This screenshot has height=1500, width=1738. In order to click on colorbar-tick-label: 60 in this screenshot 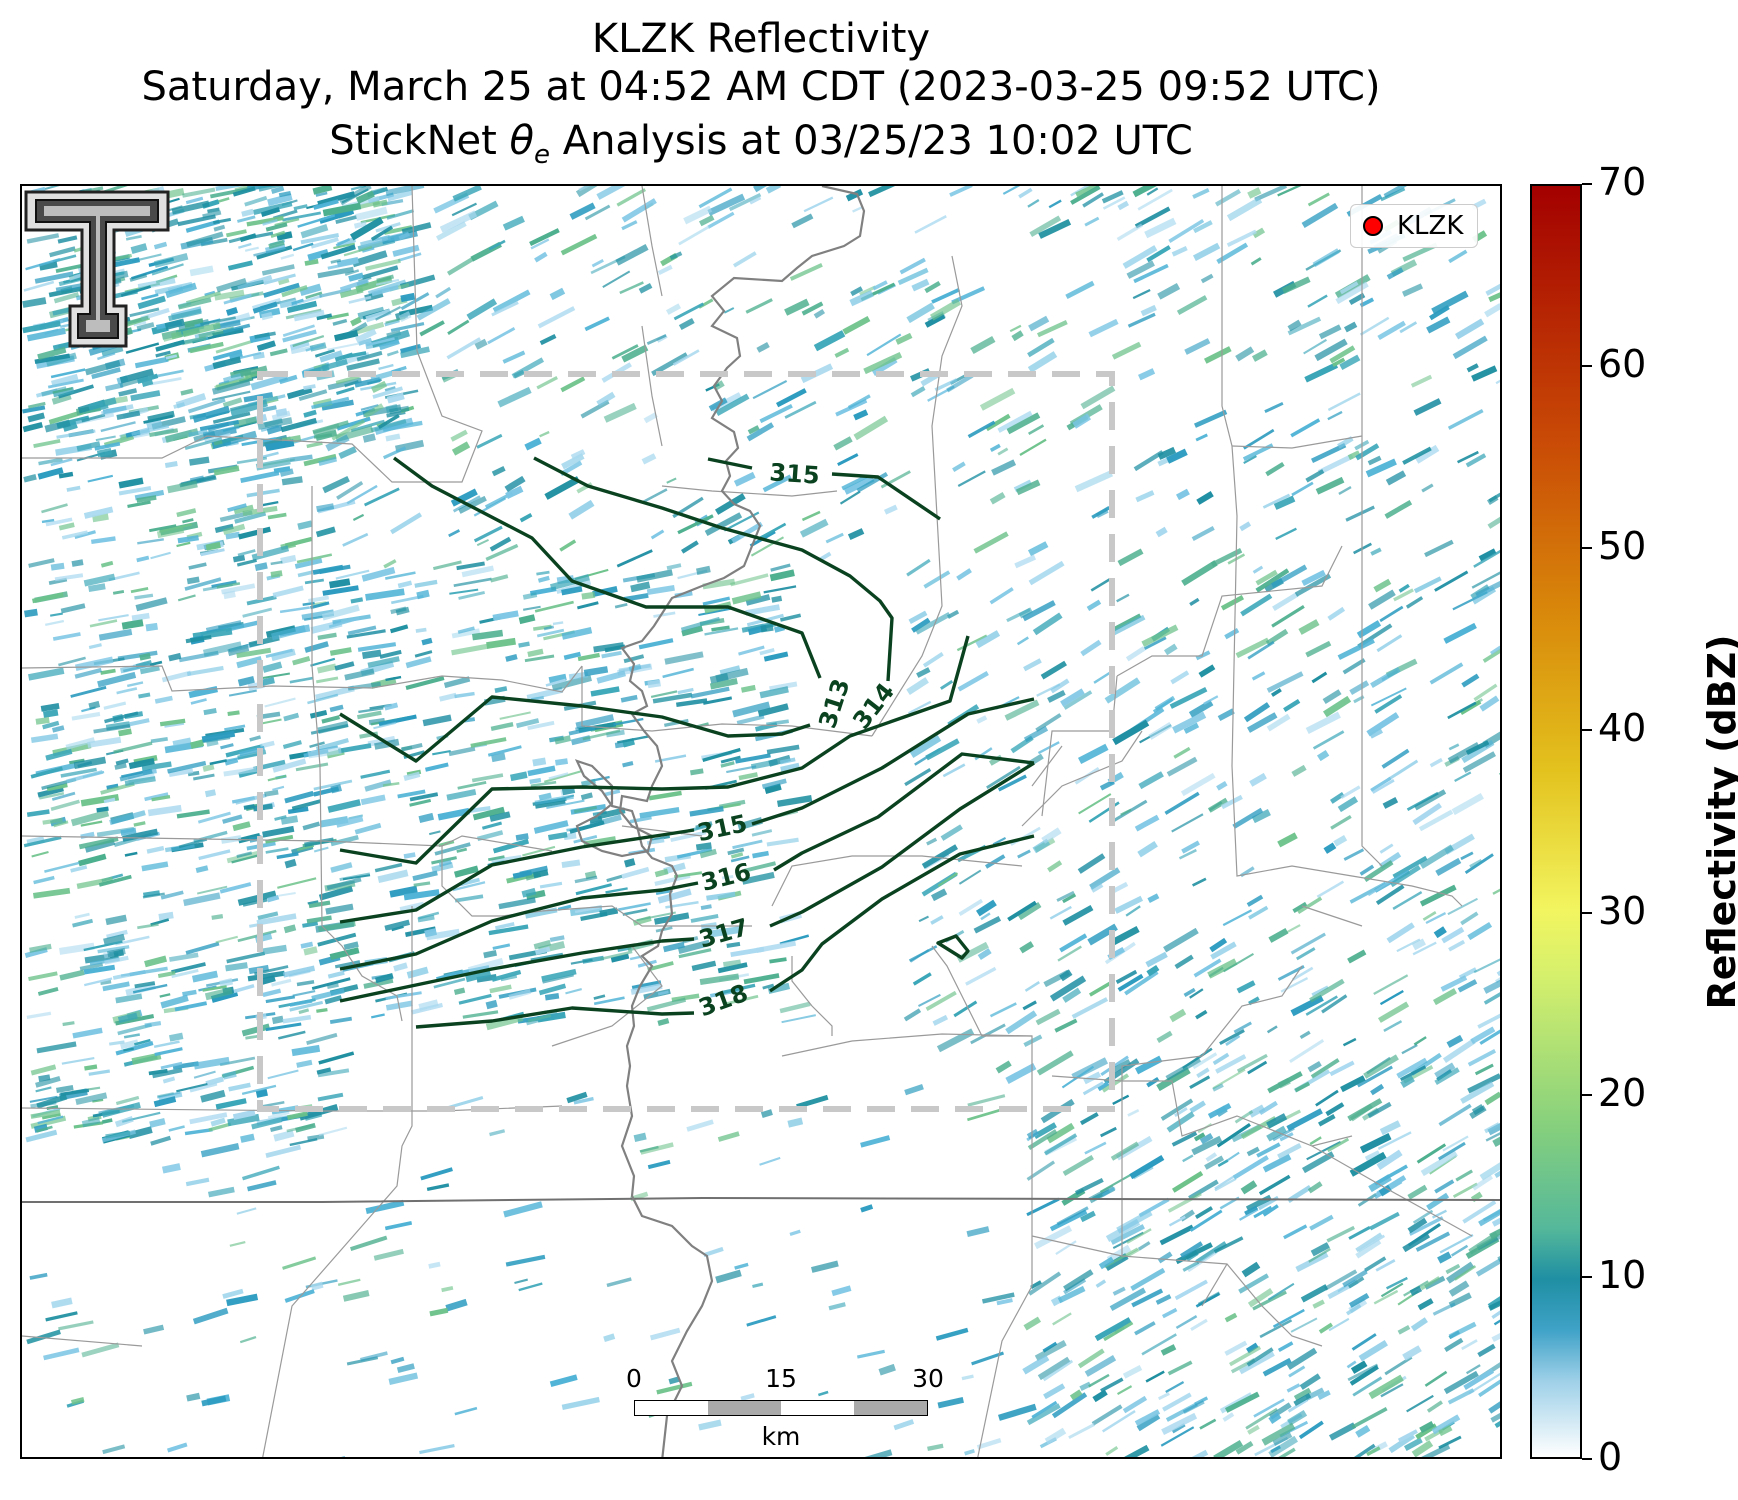, I will do `click(1622, 364)`.